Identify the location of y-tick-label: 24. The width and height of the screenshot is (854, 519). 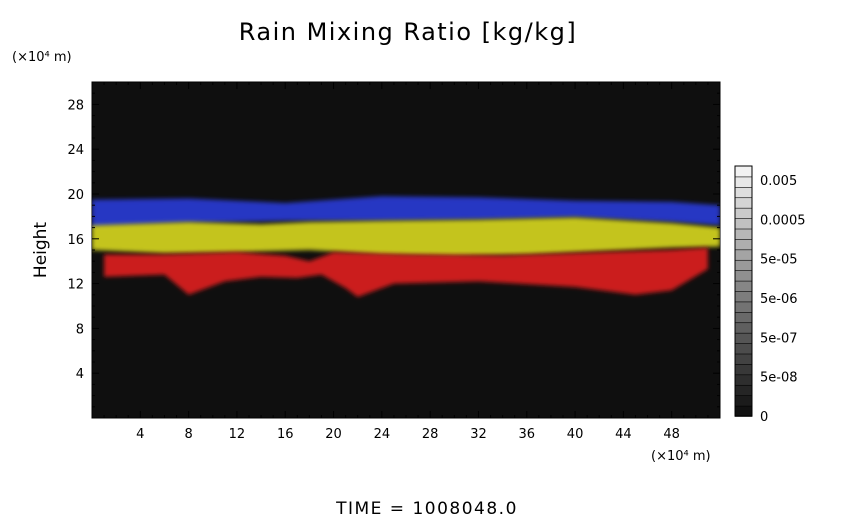
(75, 150).